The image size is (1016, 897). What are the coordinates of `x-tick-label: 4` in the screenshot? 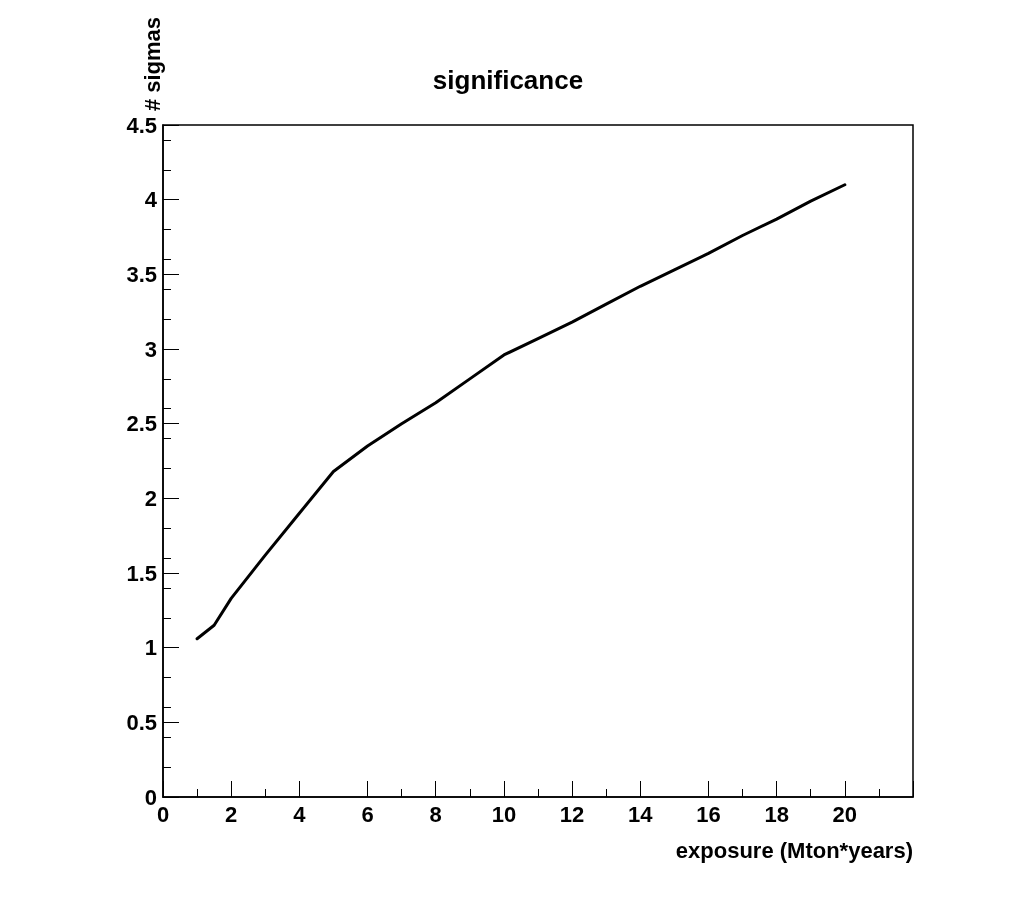 It's located at (300, 814).